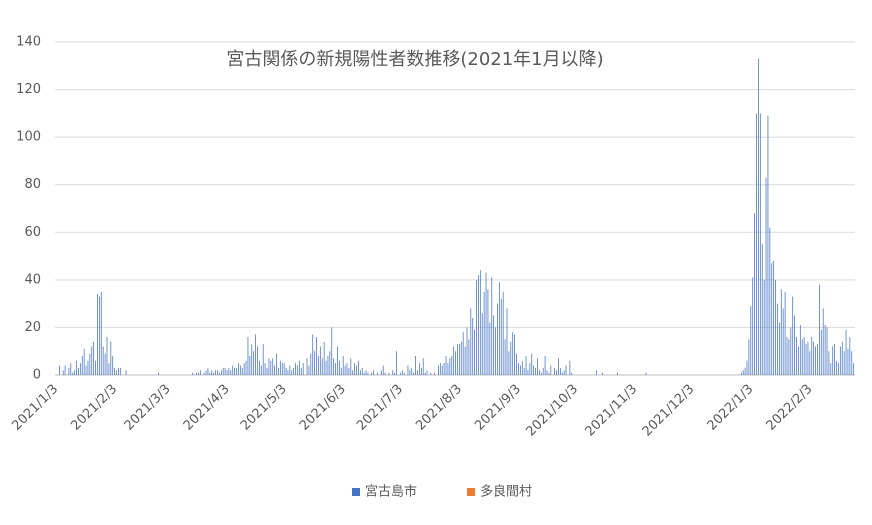  What do you see at coordinates (32, 184) in the screenshot?
I see `y-tick-label: 80` at bounding box center [32, 184].